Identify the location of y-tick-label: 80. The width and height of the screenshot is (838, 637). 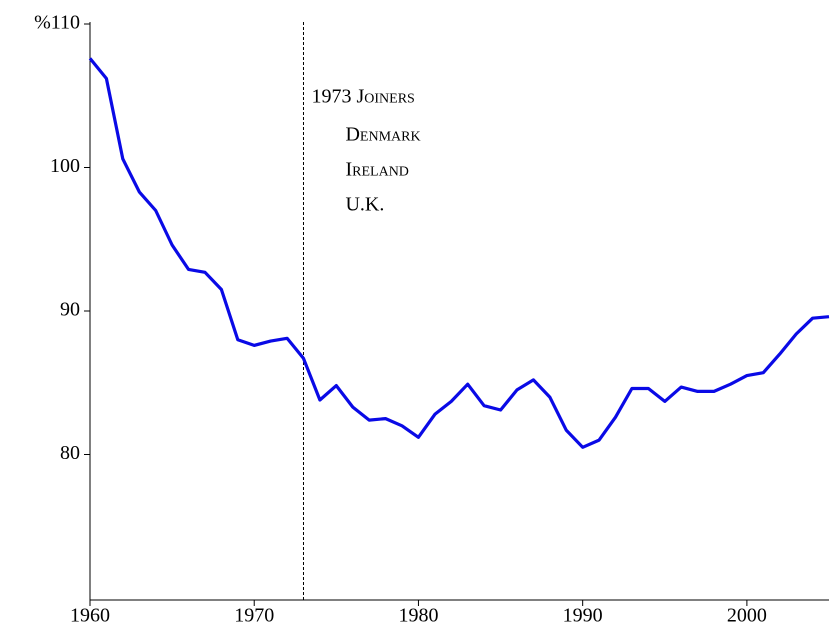
(70, 453).